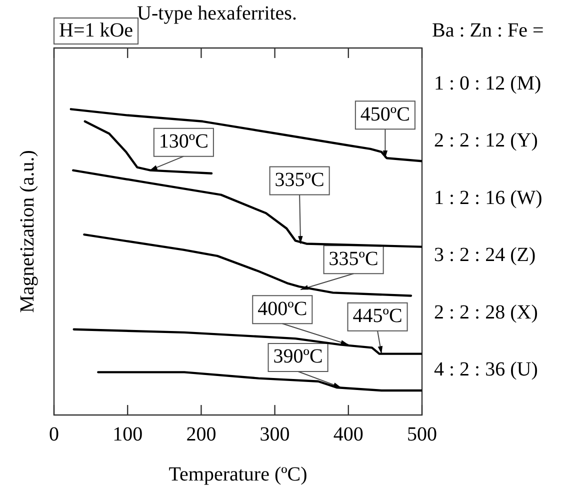 Image resolution: width=582 pixels, height=495 pixels. Describe the element at coordinates (486, 141) in the screenshot. I see `legend-label: 2 : 2 : 12 (Y)` at that location.